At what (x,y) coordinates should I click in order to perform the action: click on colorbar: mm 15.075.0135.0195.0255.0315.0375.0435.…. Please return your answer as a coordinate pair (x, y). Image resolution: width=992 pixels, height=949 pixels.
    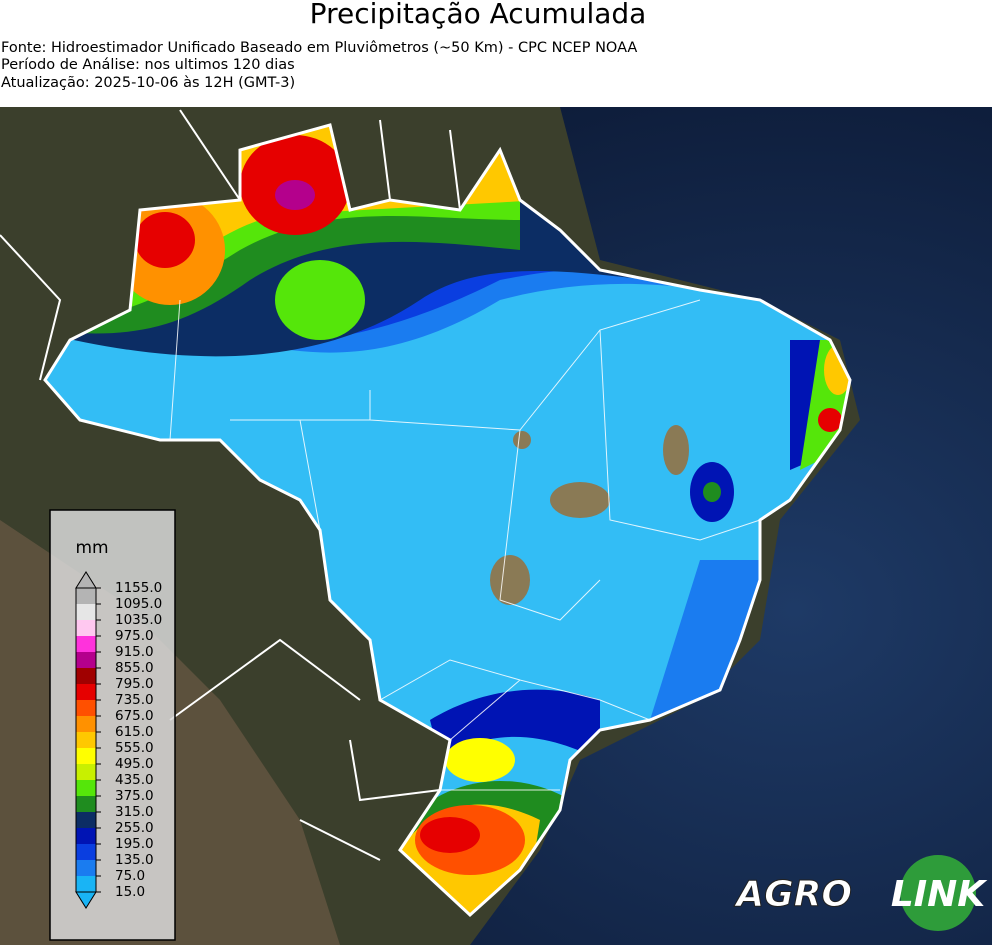
    Looking at the image, I should click on (112, 725).